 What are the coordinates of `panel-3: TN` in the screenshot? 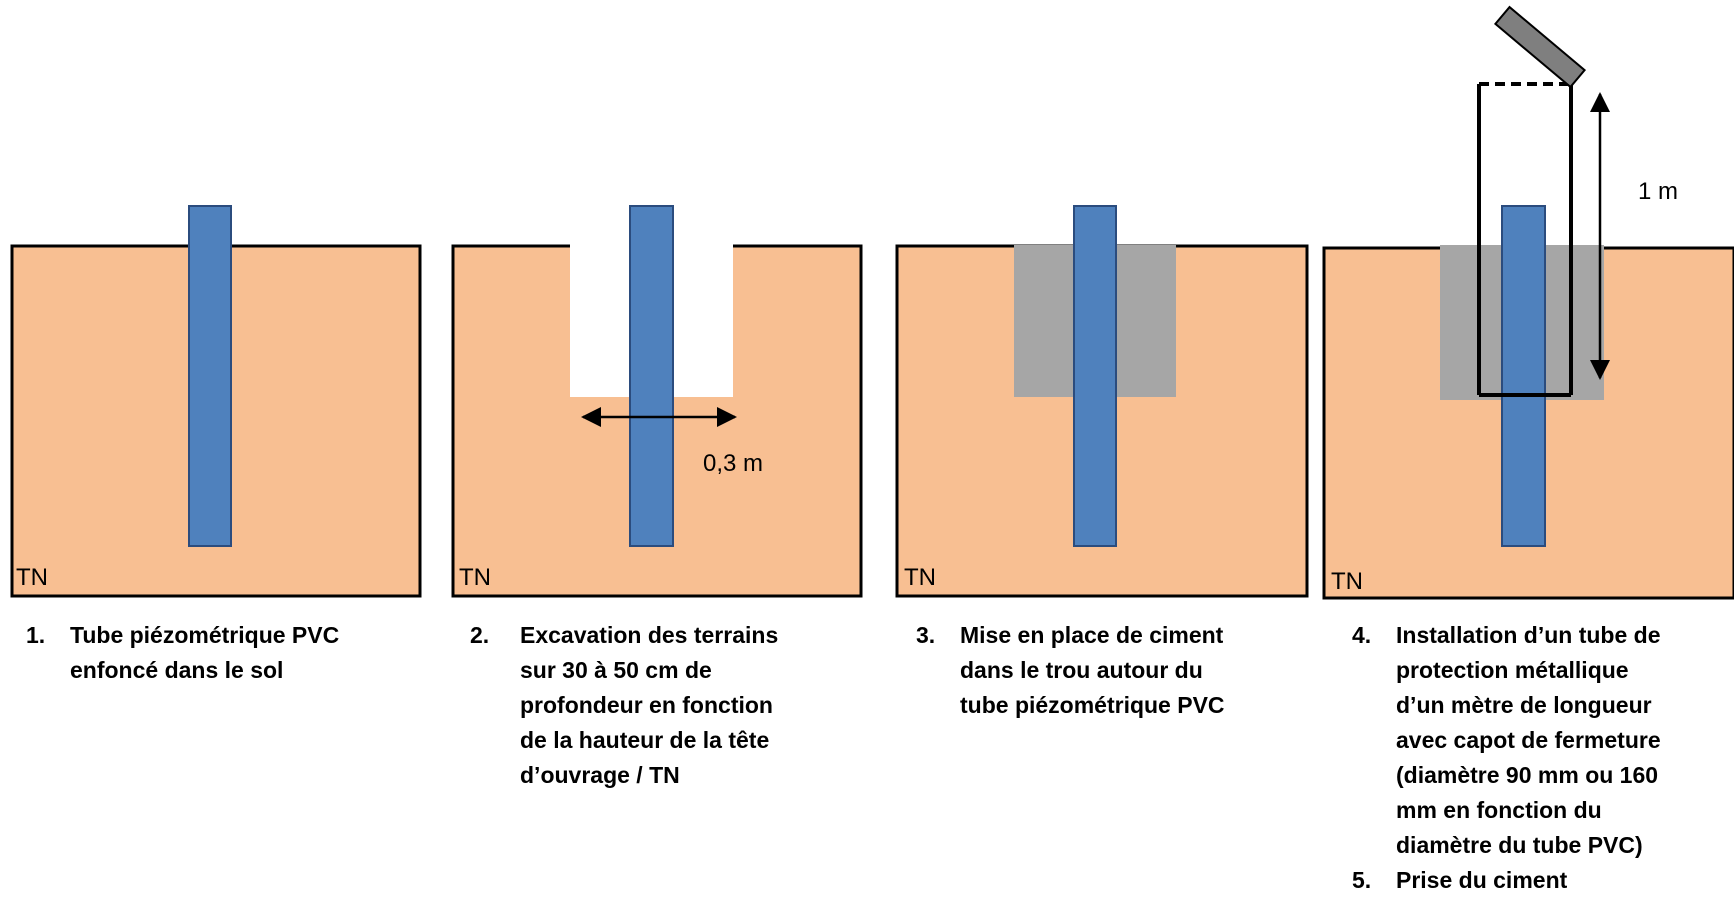 It's located at (1102, 401).